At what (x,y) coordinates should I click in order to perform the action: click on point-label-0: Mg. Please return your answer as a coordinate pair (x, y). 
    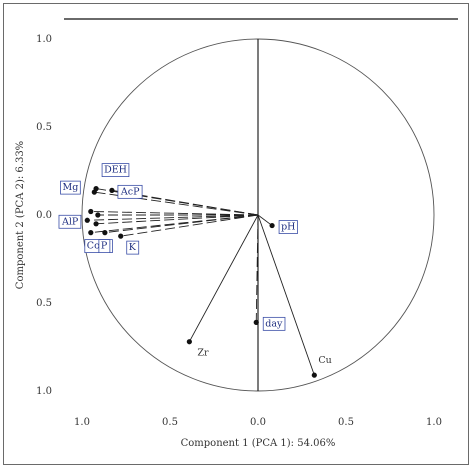
    Looking at the image, I should click on (71, 187).